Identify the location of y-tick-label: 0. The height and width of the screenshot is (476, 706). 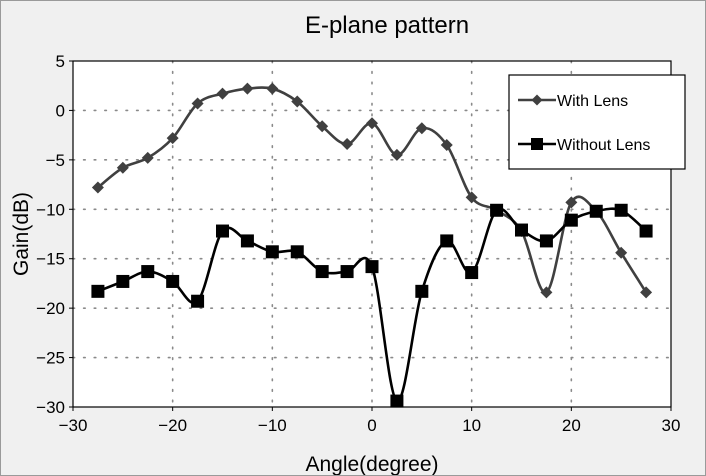
(60, 110).